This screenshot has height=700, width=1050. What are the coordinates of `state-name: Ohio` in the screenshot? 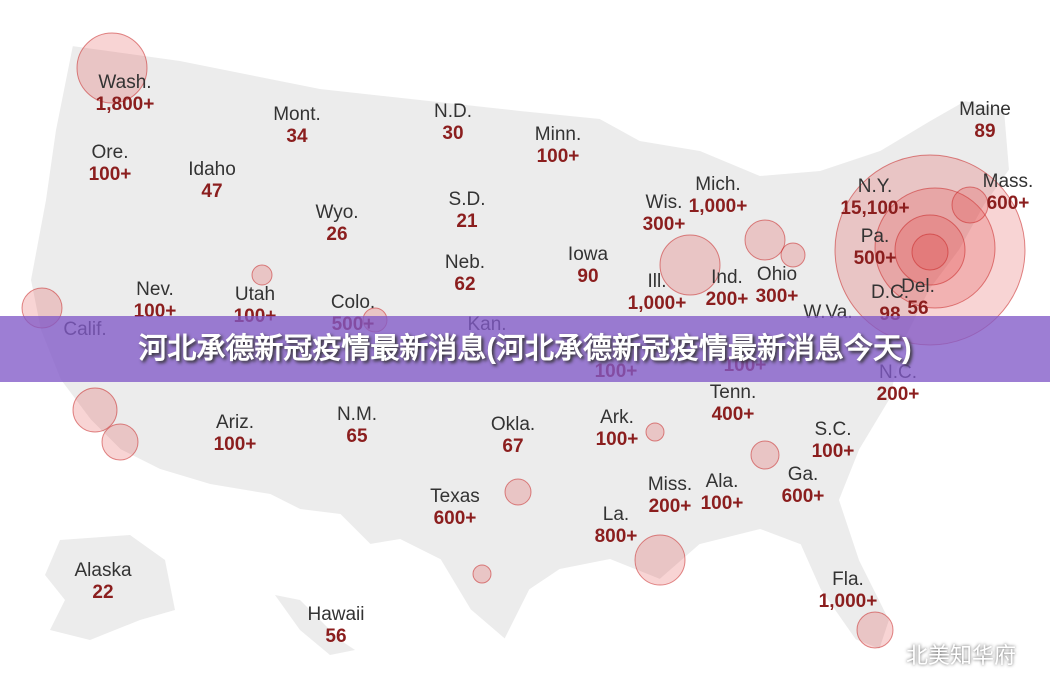 It's located at (777, 274).